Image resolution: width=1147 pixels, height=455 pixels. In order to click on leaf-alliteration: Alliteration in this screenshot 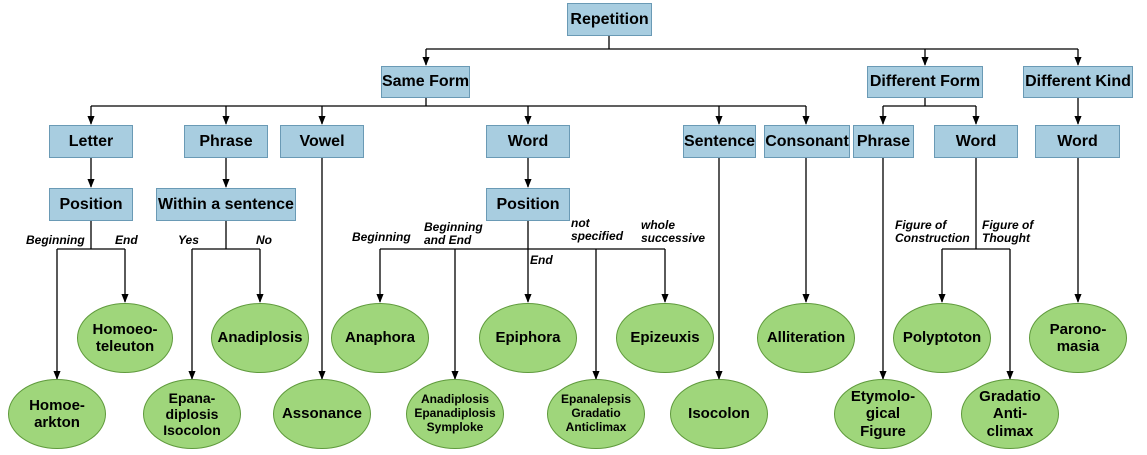, I will do `click(806, 338)`.